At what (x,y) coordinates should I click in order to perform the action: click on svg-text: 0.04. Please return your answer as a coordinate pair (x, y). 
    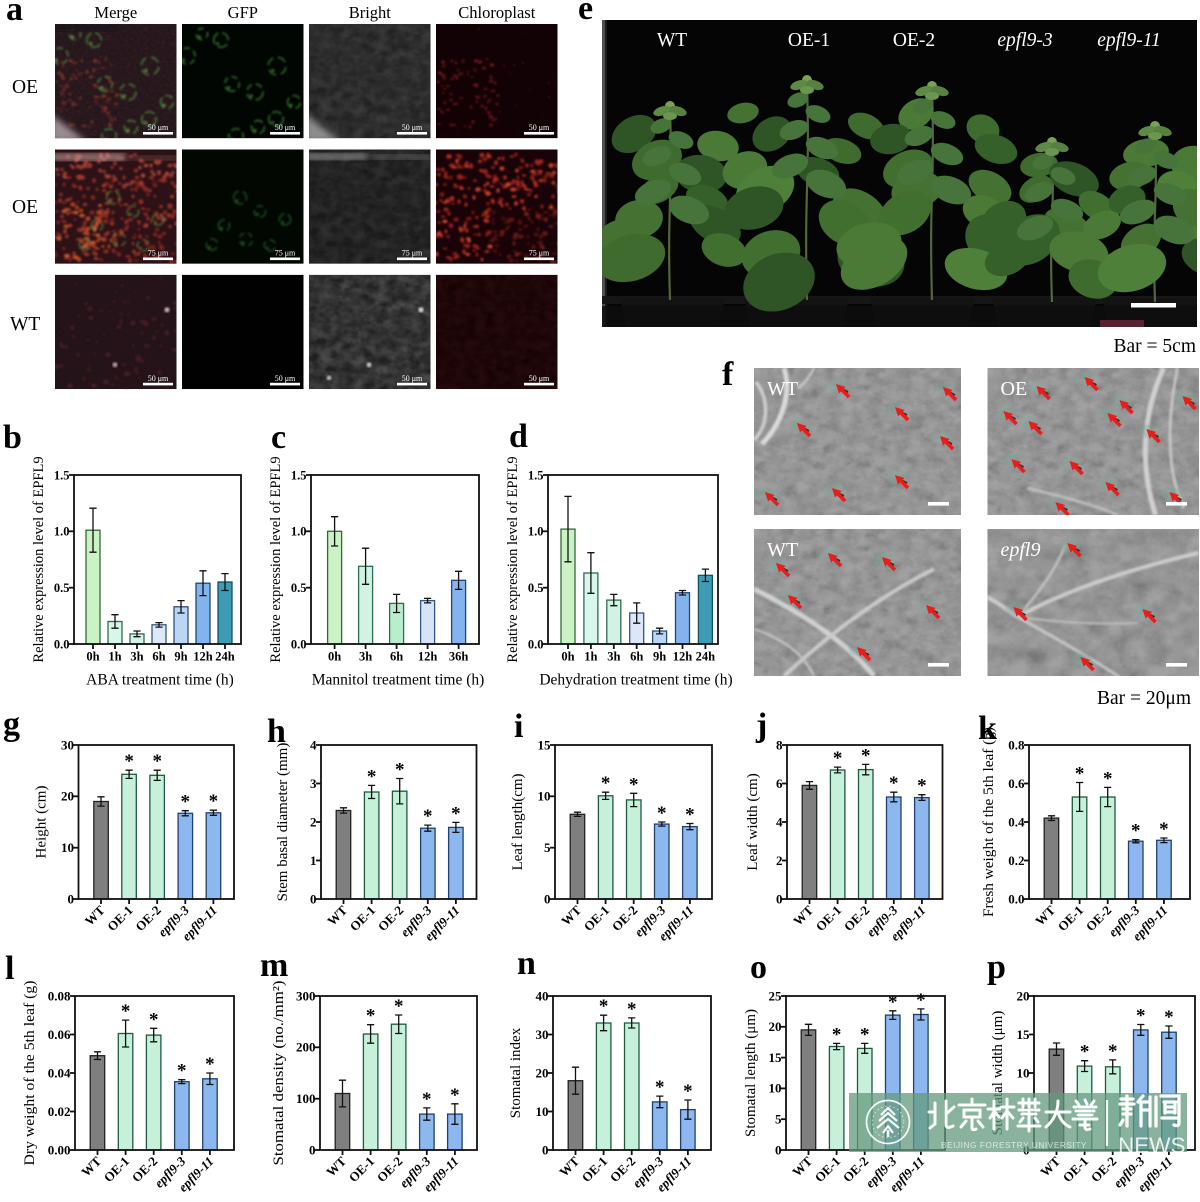
    Looking at the image, I should click on (59, 1072).